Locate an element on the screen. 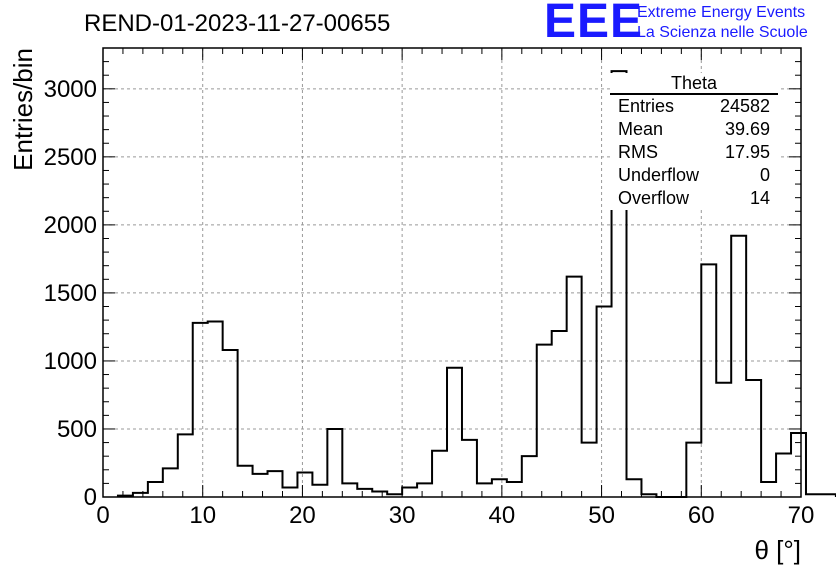 Image resolution: width=836 pixels, height=572 pixels. stat-row-underflow: Underflow 0 is located at coordinates (694, 175).